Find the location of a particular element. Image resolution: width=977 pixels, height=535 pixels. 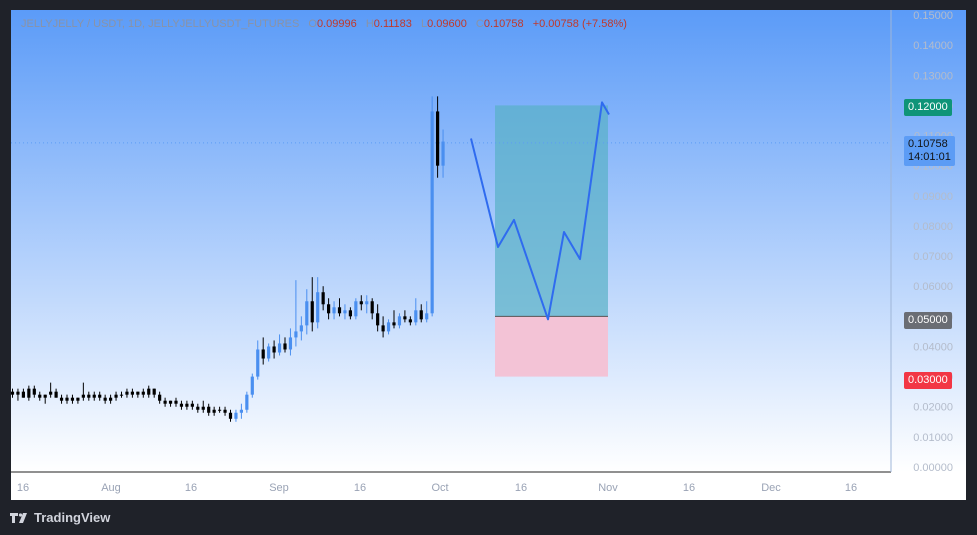

target-price-tag: 0.12000 is located at coordinates (928, 107).